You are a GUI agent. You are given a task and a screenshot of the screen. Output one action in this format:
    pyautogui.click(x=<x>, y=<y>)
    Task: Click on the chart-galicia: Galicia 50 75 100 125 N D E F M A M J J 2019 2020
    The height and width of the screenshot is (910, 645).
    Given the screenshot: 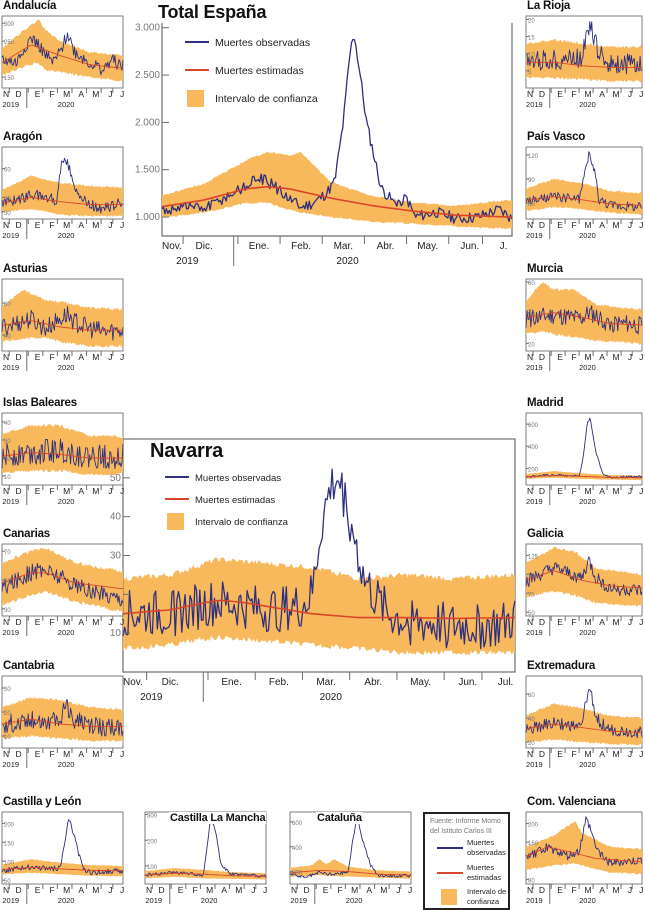 What is the action you would take?
    pyautogui.click(x=584, y=584)
    